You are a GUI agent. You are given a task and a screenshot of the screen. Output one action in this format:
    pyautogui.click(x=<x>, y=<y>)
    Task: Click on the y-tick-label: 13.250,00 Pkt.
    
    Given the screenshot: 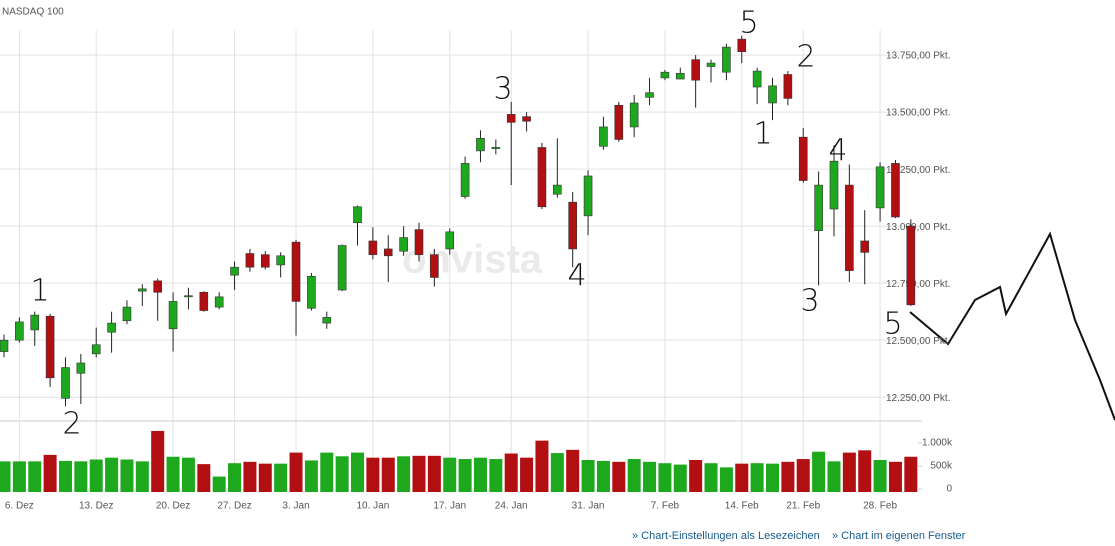 What is the action you would take?
    pyautogui.click(x=918, y=170)
    